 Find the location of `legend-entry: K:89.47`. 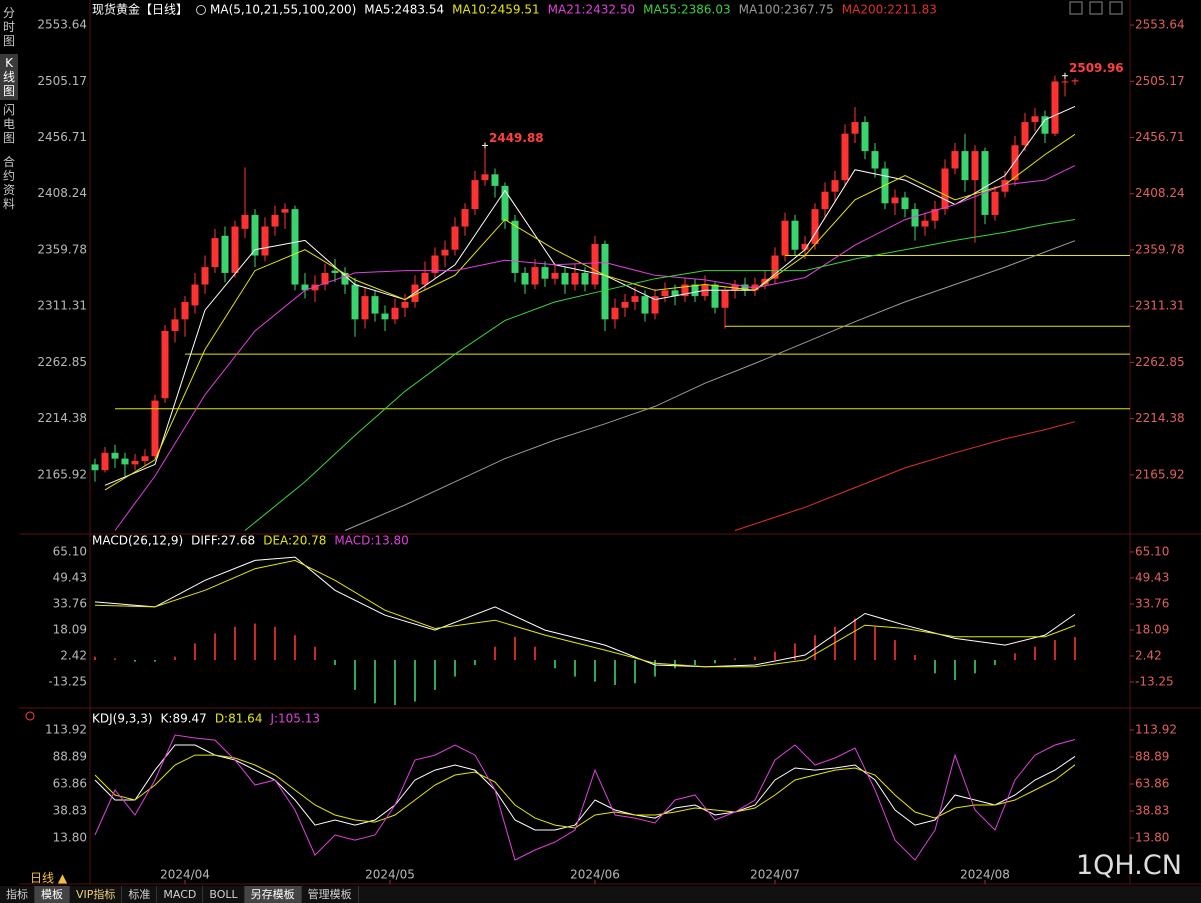

legend-entry: K:89.47 is located at coordinates (184, 719).